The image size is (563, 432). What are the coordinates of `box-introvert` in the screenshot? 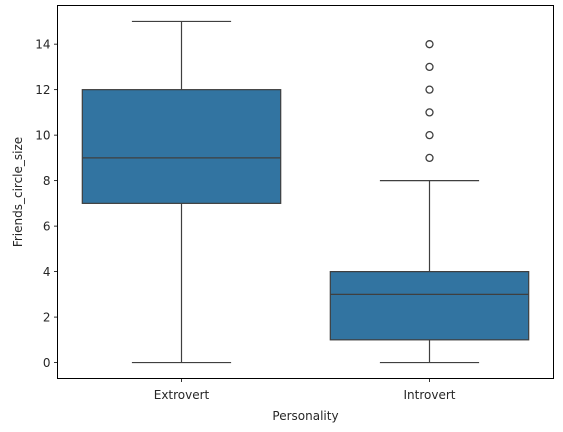 It's located at (429, 306).